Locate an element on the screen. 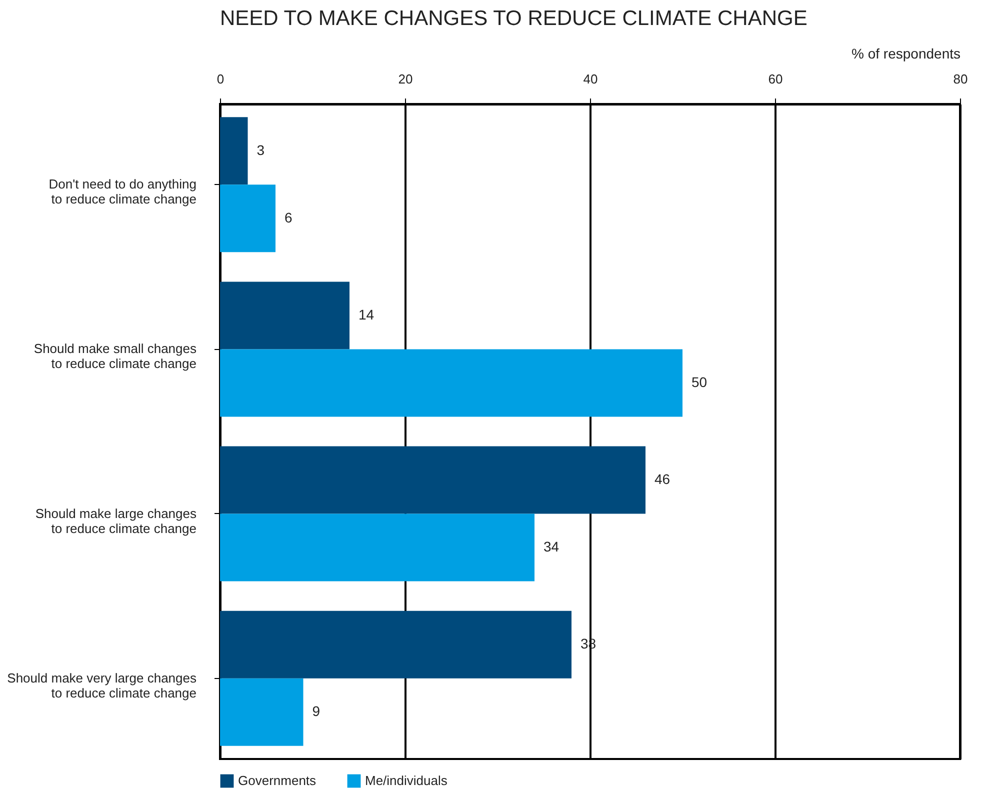 This screenshot has width=993, height=808. data-label: 46 is located at coordinates (662, 479).